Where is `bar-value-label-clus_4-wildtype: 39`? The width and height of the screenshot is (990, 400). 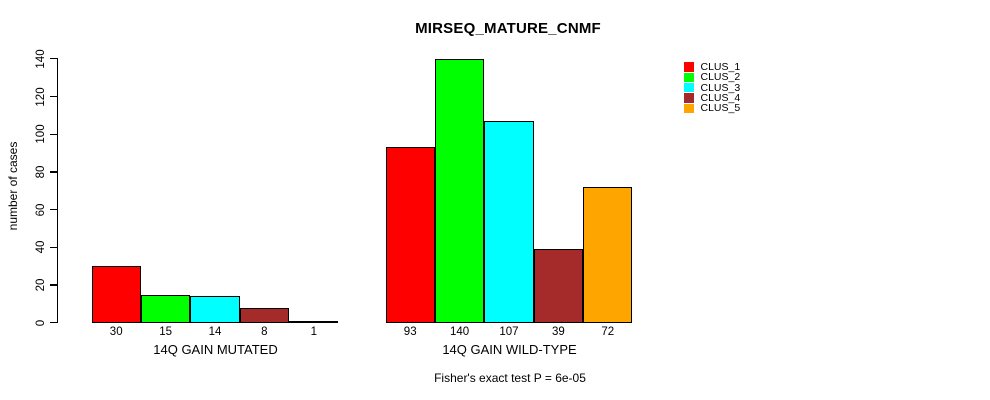
bar-value-label-clus_4-wildtype: 39 is located at coordinates (558, 332).